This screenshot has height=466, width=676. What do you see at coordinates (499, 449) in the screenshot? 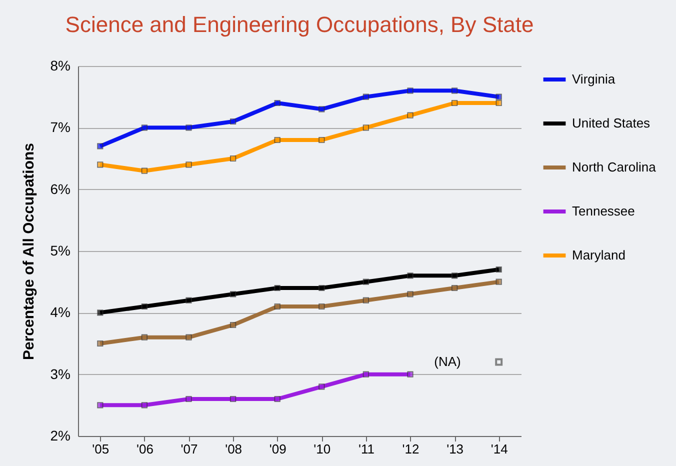
I see `x-tick-label: '14` at bounding box center [499, 449].